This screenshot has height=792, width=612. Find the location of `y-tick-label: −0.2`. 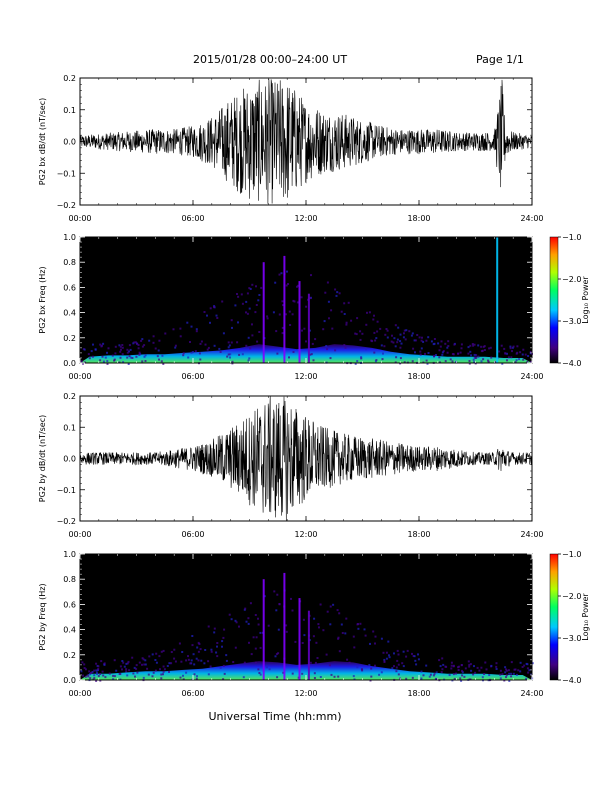

y-tick-label: −0.2 is located at coordinates (66, 205).